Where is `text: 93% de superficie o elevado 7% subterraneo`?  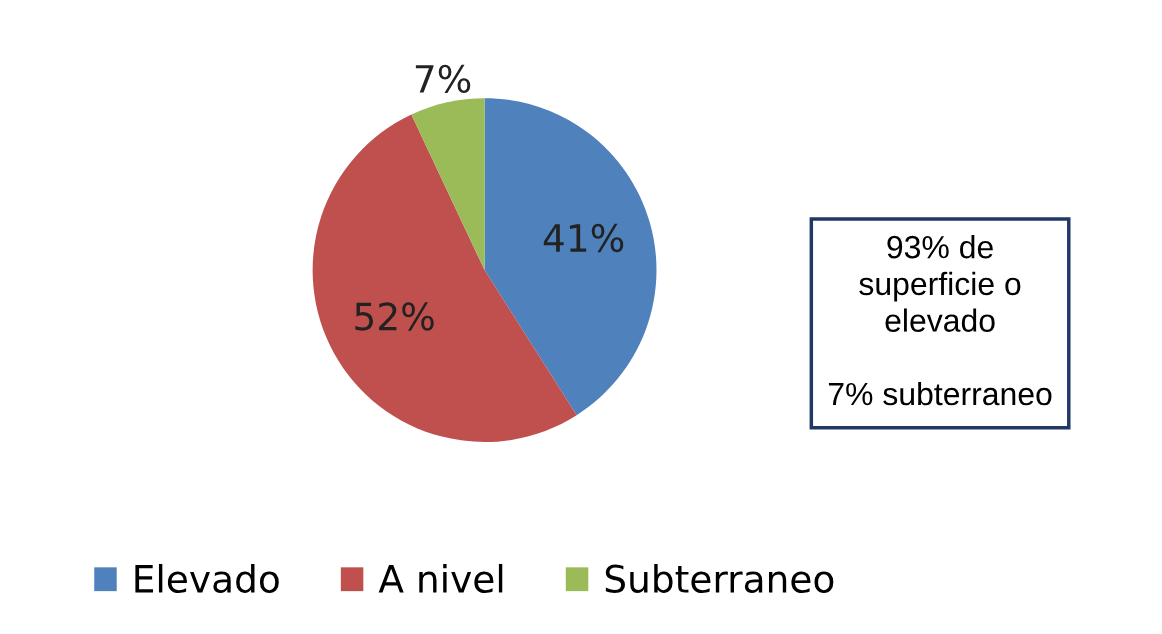
text: 93% de superficie o elevado 7% subterraneo is located at coordinates (940, 320).